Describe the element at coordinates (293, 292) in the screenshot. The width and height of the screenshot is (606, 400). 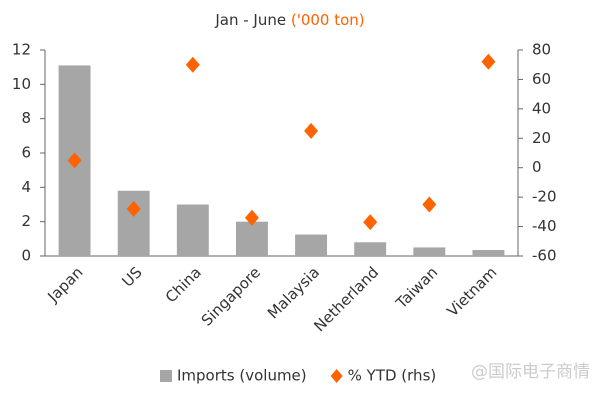
I see `x-tick-label: Malaysia` at that location.